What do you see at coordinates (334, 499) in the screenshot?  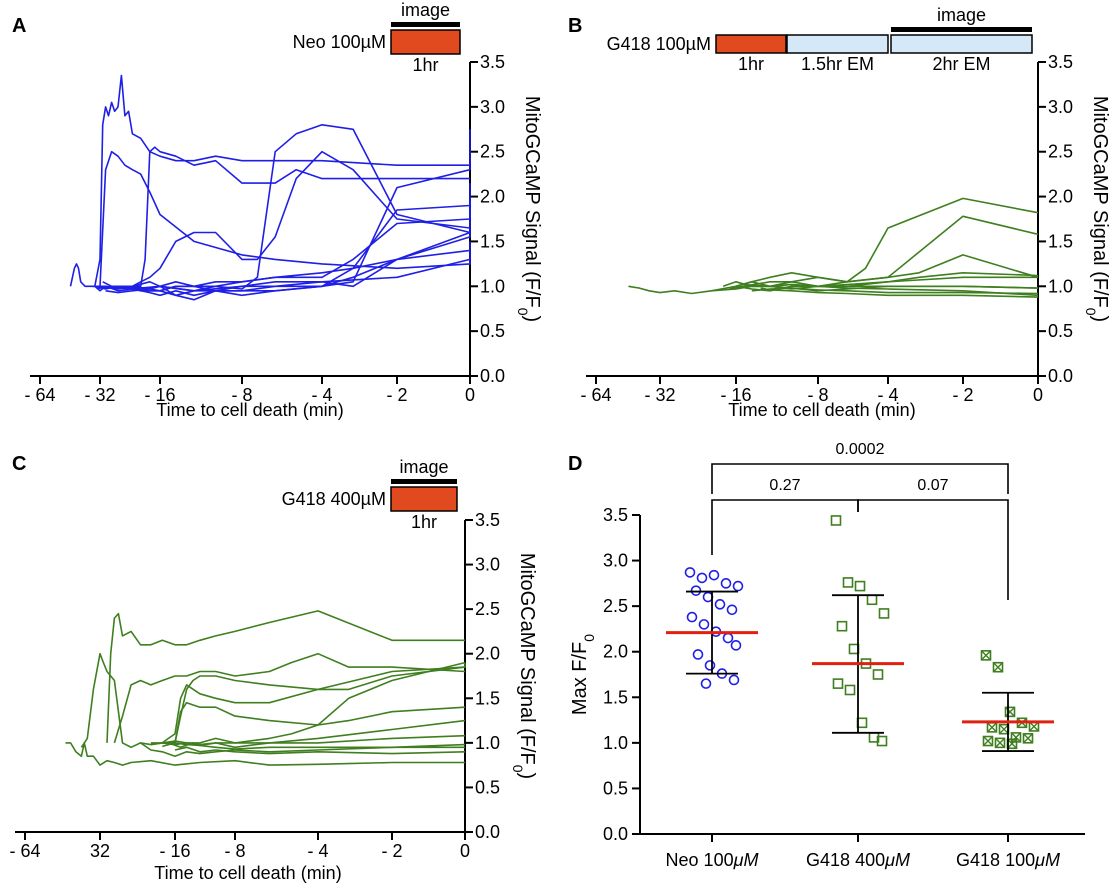 I see `drug-concentration-label: G418 400µM` at bounding box center [334, 499].